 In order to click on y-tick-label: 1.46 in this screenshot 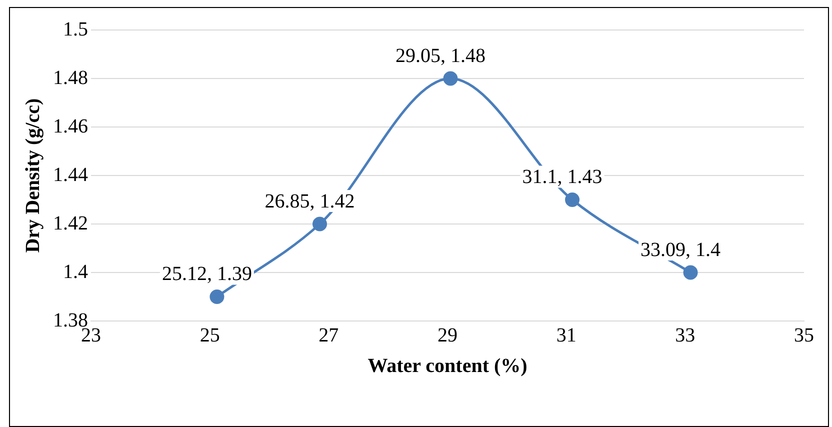, I will do `click(70, 126)`.